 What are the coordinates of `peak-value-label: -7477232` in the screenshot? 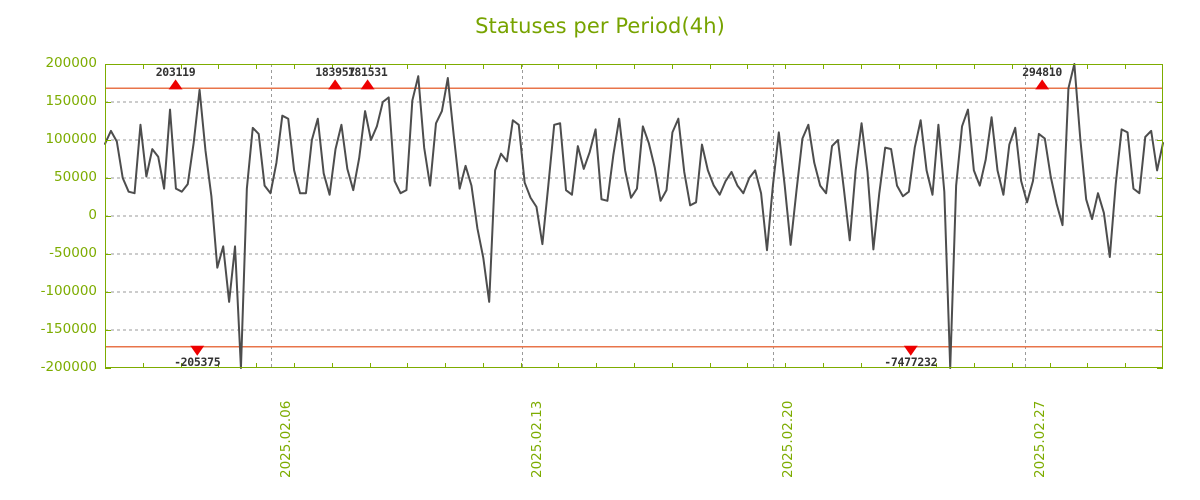 It's located at (911, 361).